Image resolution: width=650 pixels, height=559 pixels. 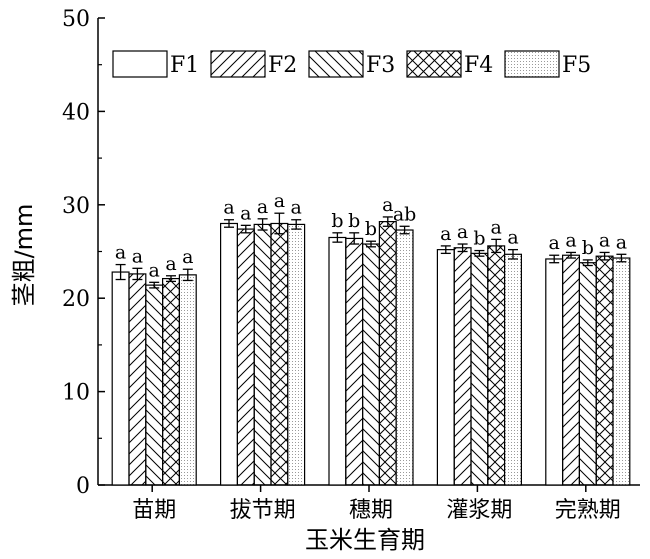 What do you see at coordinates (365, 540) in the screenshot?
I see `x-axis-title: 玉米生育期` at bounding box center [365, 540].